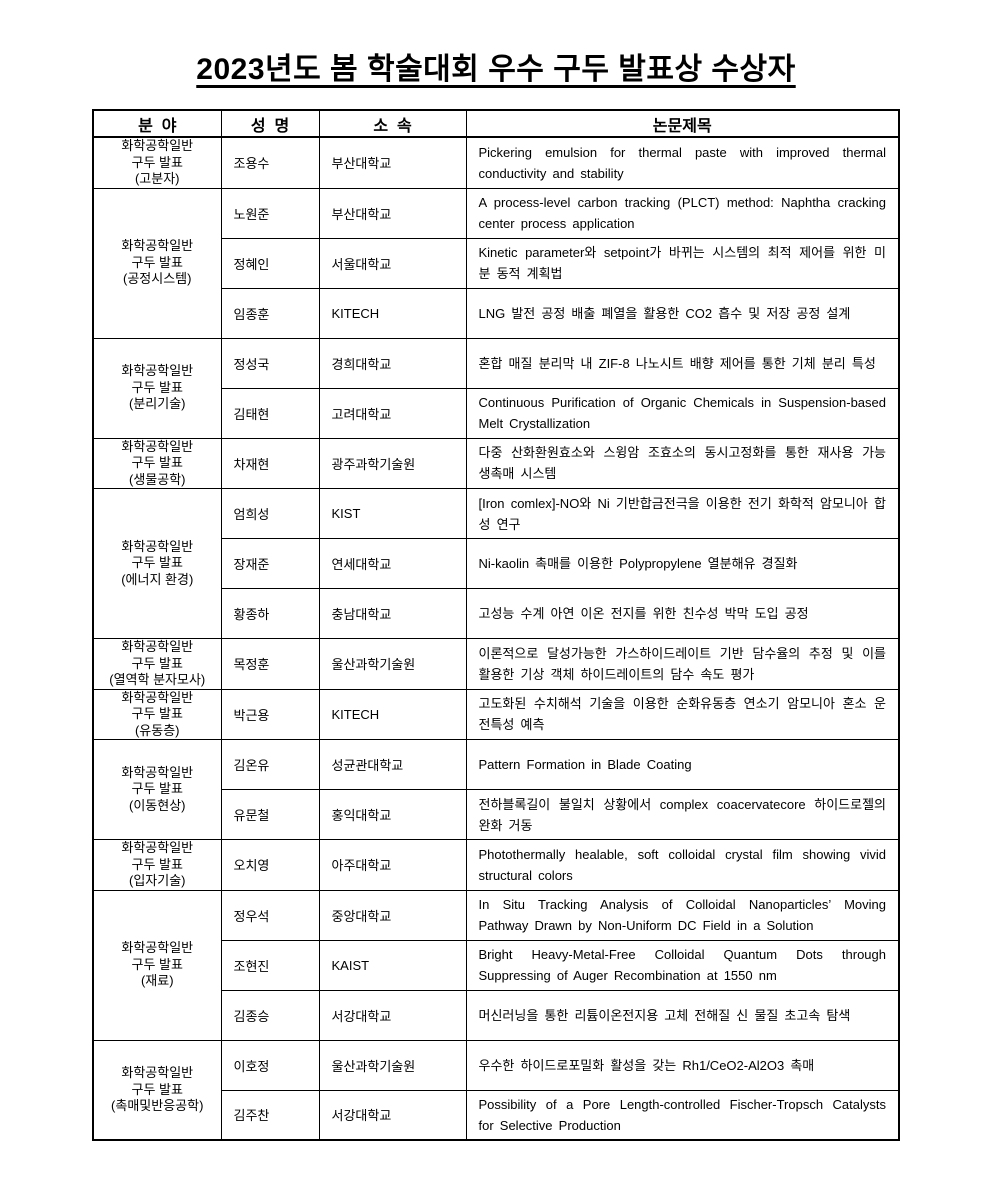 The height and width of the screenshot is (1177, 992). What do you see at coordinates (682, 1015) in the screenshot?
I see `title-cell: 머신러닝을 통한 리튬이온전지용 고체 전해질 신 물질 초고속 탐색` at bounding box center [682, 1015].